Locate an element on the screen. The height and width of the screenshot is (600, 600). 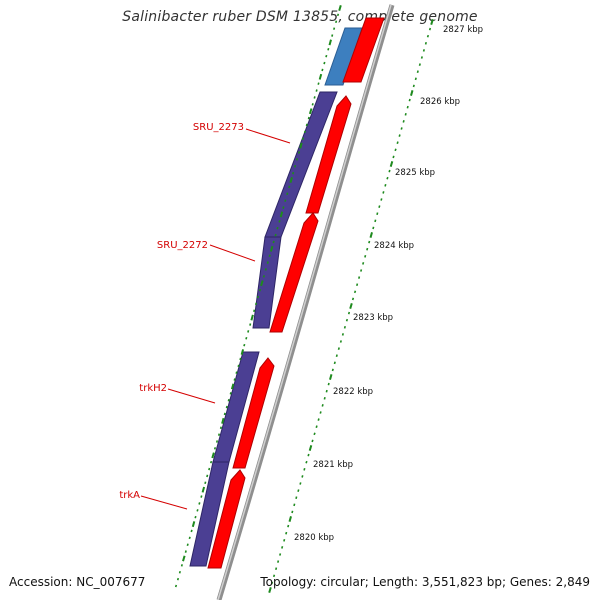
scale-label-2827: 2827 kbp is located at coordinates (463, 30).